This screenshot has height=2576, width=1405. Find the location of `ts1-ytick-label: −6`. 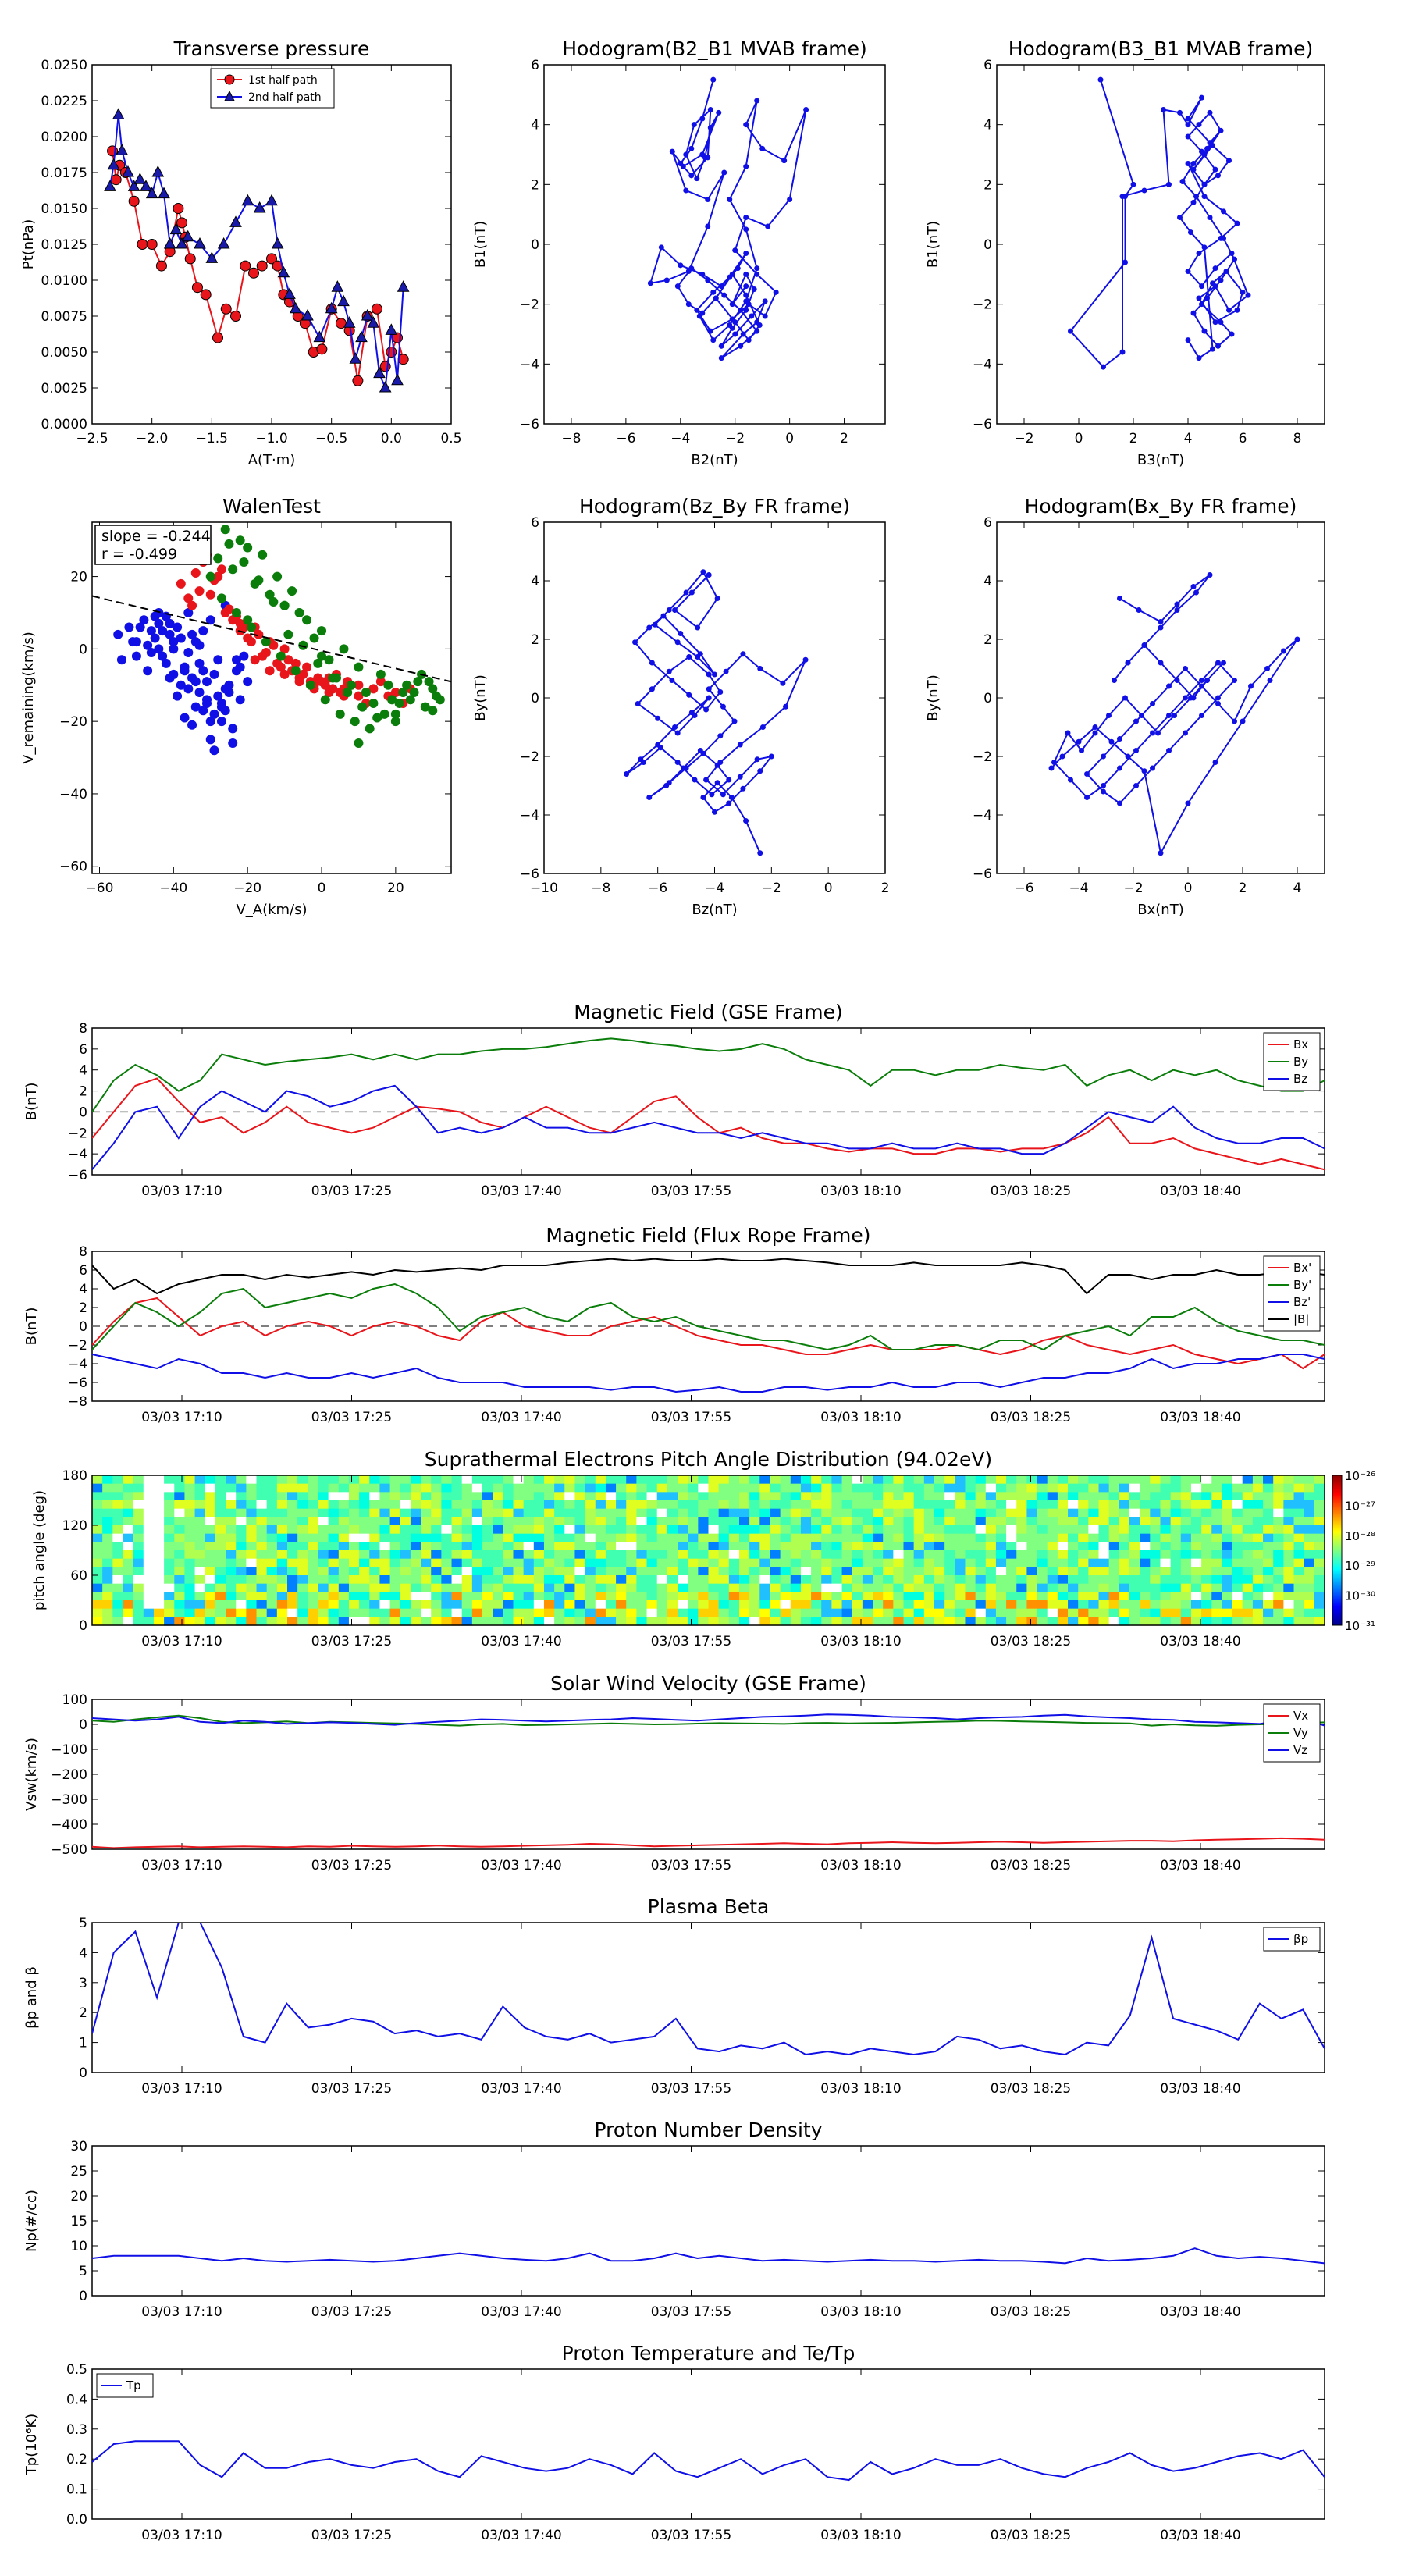

ts1-ytick-label: −6 is located at coordinates (77, 1175).